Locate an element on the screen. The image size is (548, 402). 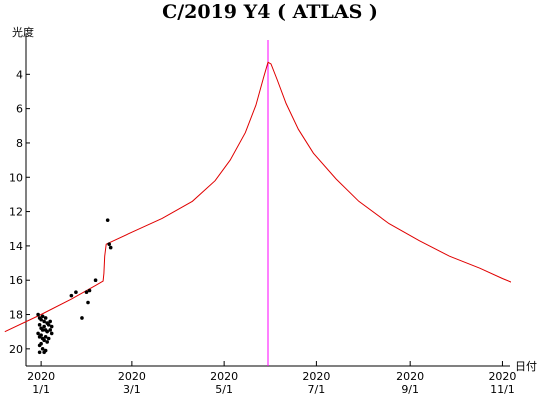
y-tick-label: 8 is located at coordinates (19, 143).